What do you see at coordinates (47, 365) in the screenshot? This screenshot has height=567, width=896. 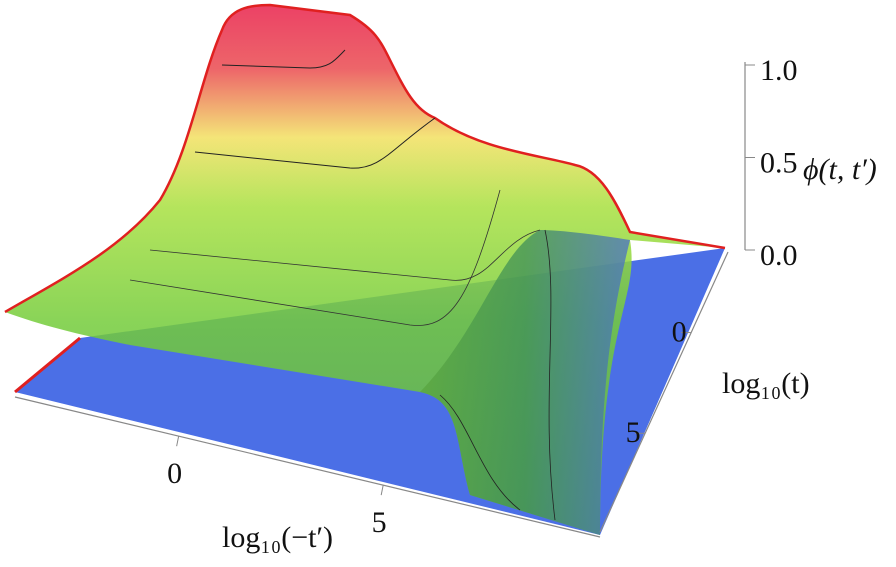 I see `base-edge` at bounding box center [47, 365].